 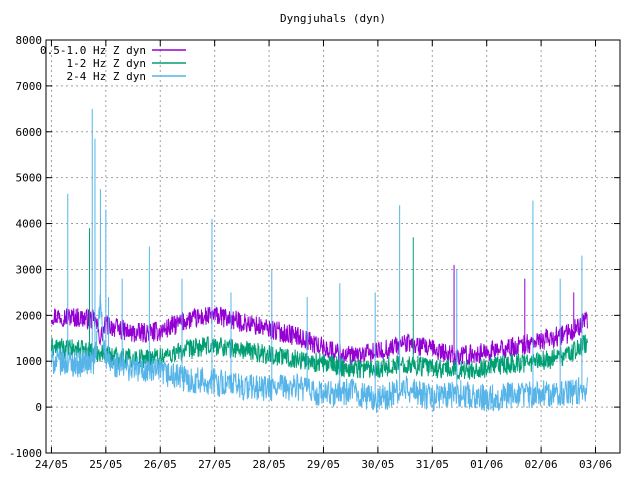 I want to click on y-tick-label: 4000, so click(x=29, y=224).